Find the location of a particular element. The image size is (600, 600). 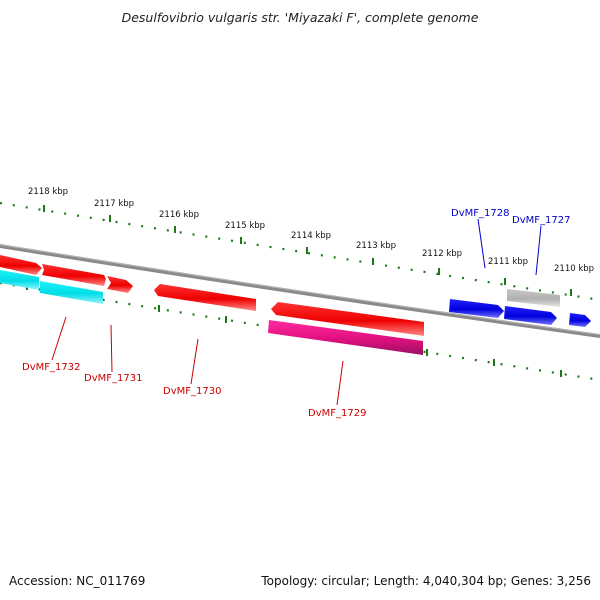

outer-major-ticks is located at coordinates (307, 250).